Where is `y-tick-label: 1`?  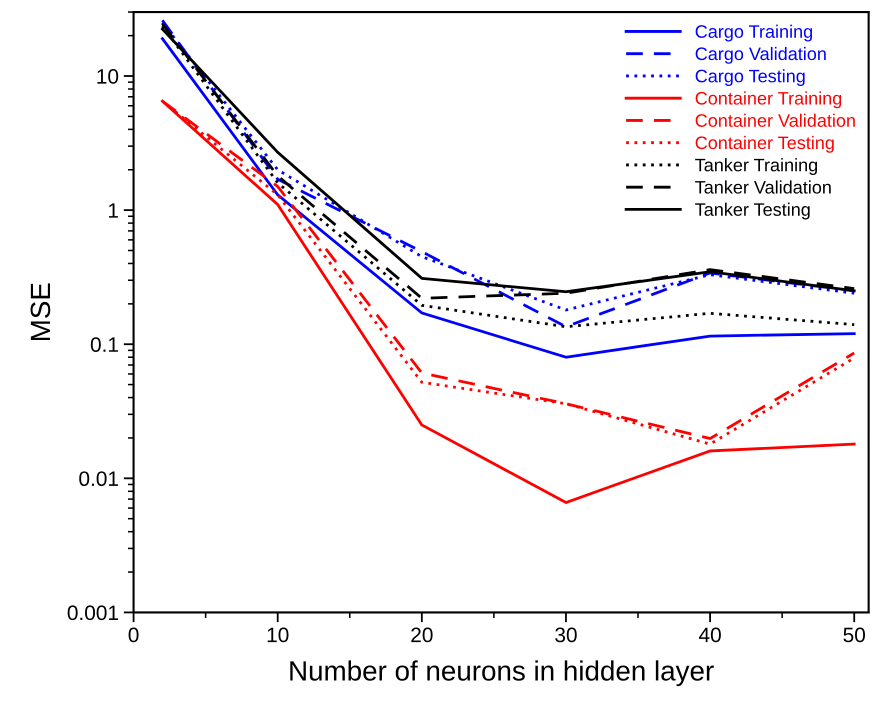 y-tick-label: 1 is located at coordinates (113, 210).